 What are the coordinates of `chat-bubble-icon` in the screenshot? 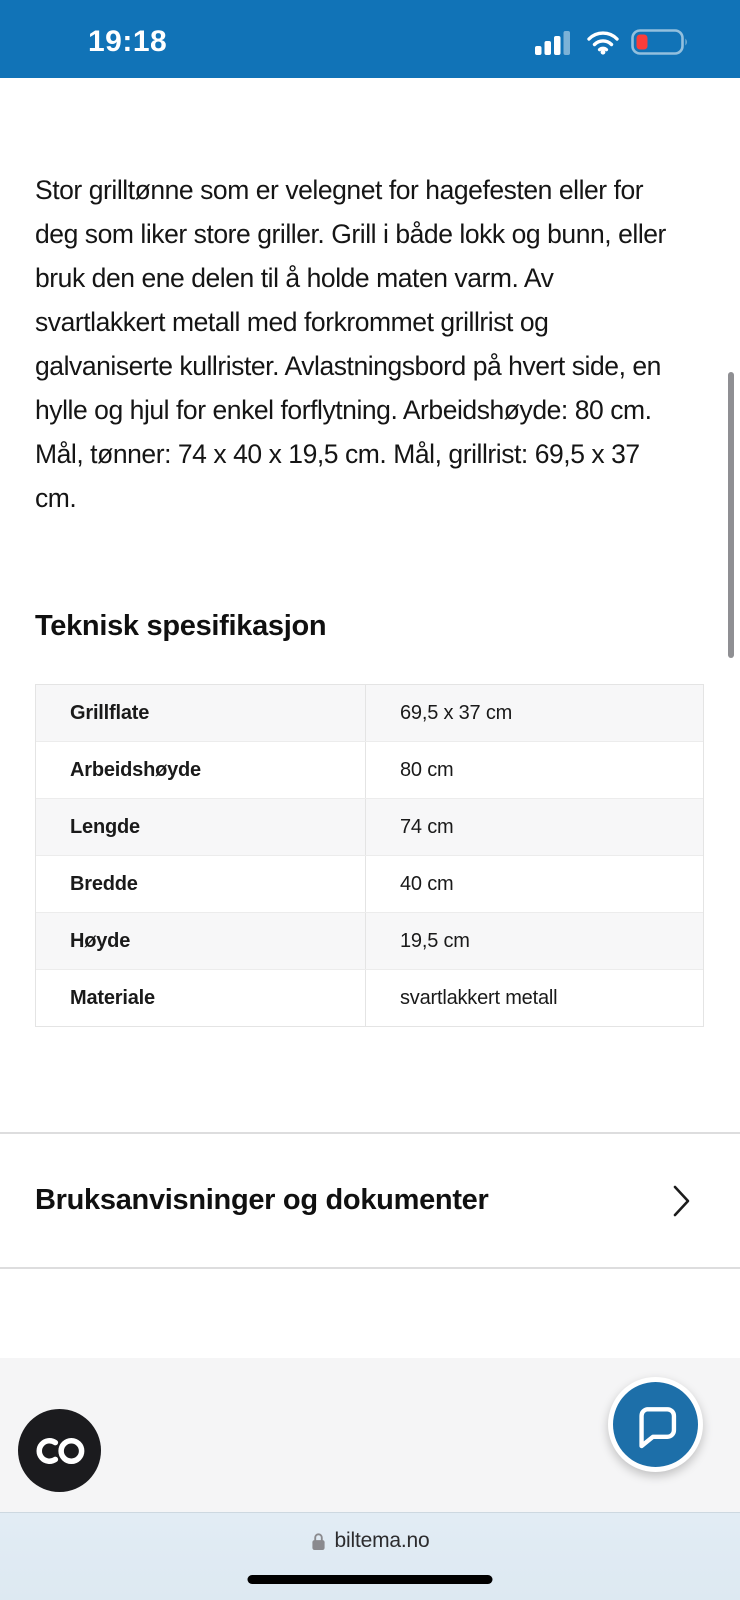 It's located at (657, 1427).